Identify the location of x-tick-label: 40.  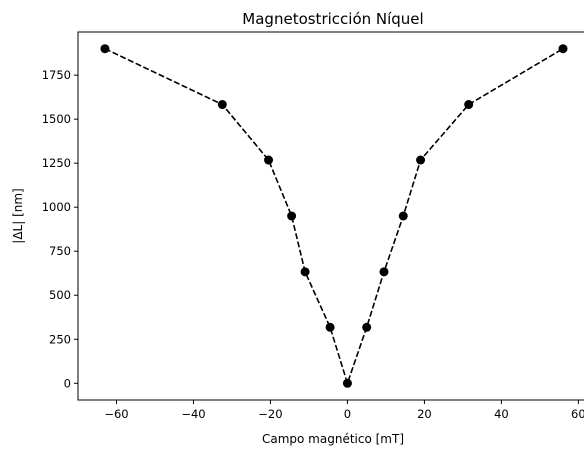
(501, 414).